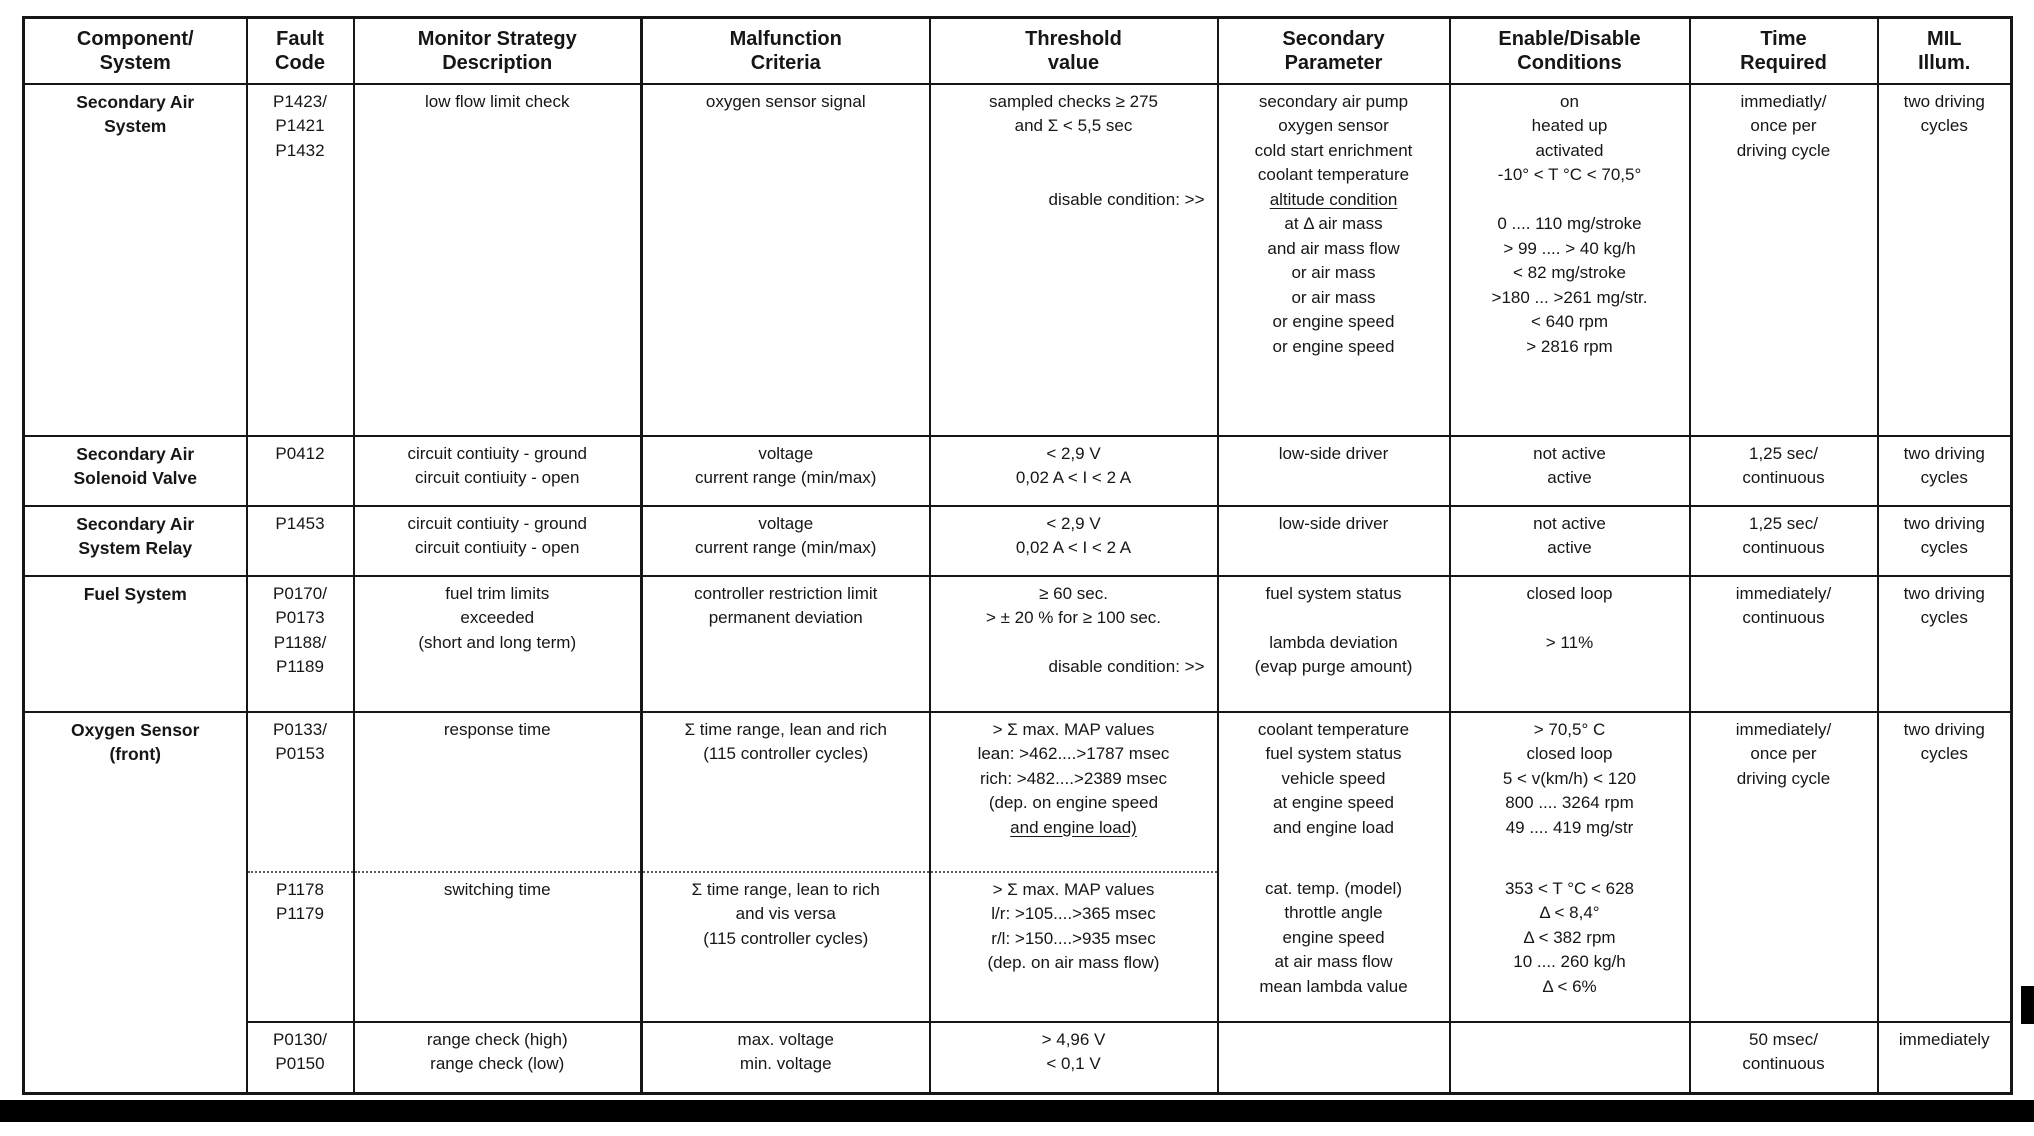 This screenshot has width=2034, height=1136. Describe the element at coordinates (1073, 38) in the screenshot. I see `column-header-text: Threshold` at that location.